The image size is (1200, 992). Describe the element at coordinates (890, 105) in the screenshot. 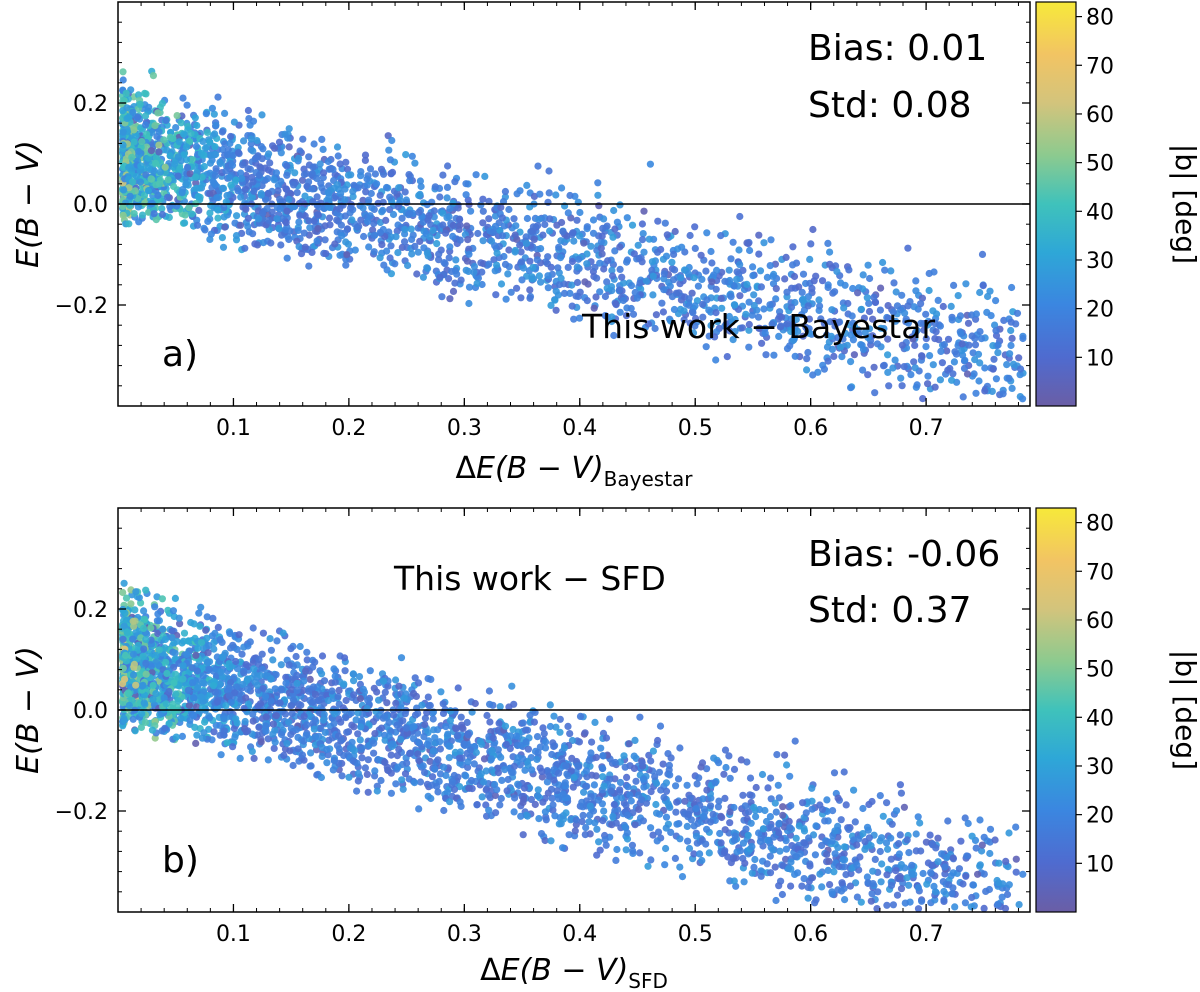

I see `std-text: Std: 0.08` at that location.